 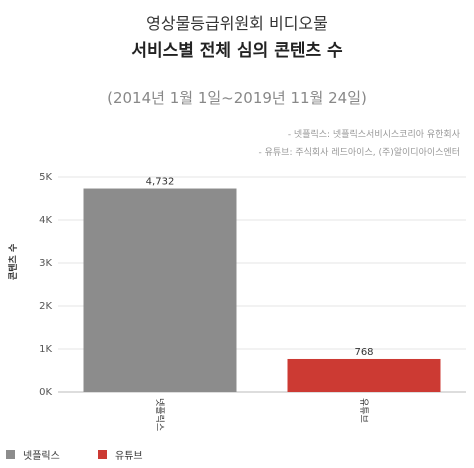 What do you see at coordinates (41, 456) in the screenshot?
I see `legend-label-netflix: 넷플릭스` at bounding box center [41, 456].